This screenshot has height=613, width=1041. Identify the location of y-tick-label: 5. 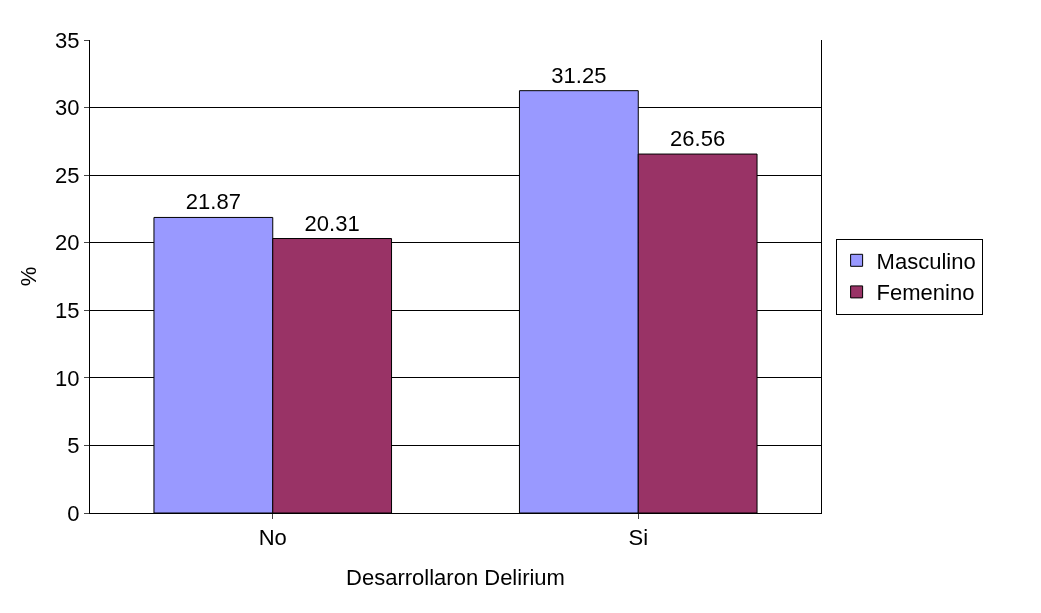
(73, 446).